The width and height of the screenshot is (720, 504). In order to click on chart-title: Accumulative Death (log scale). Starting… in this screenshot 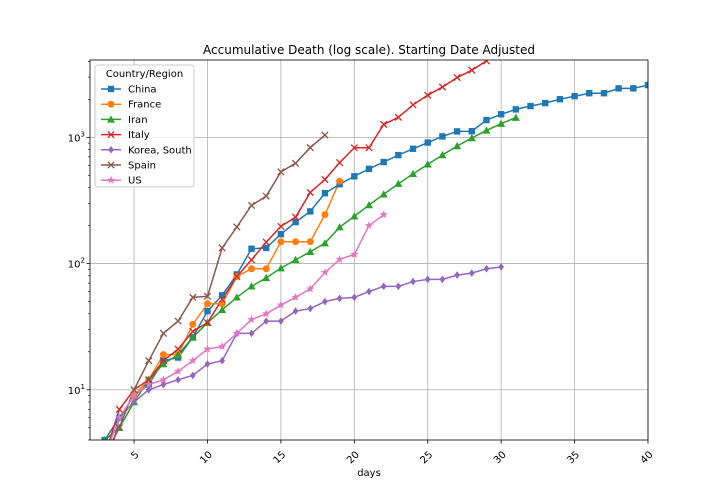, I will do `click(369, 50)`.